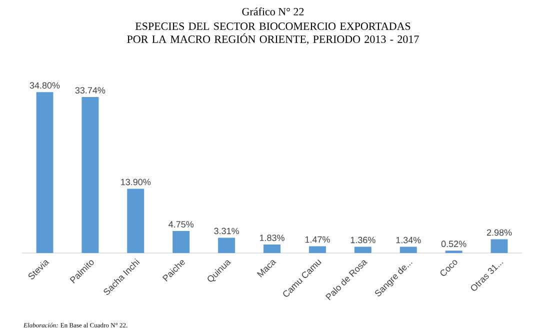 Image resolution: width=546 pixels, height=335 pixels. I want to click on data-label: 2.98%, so click(499, 232).